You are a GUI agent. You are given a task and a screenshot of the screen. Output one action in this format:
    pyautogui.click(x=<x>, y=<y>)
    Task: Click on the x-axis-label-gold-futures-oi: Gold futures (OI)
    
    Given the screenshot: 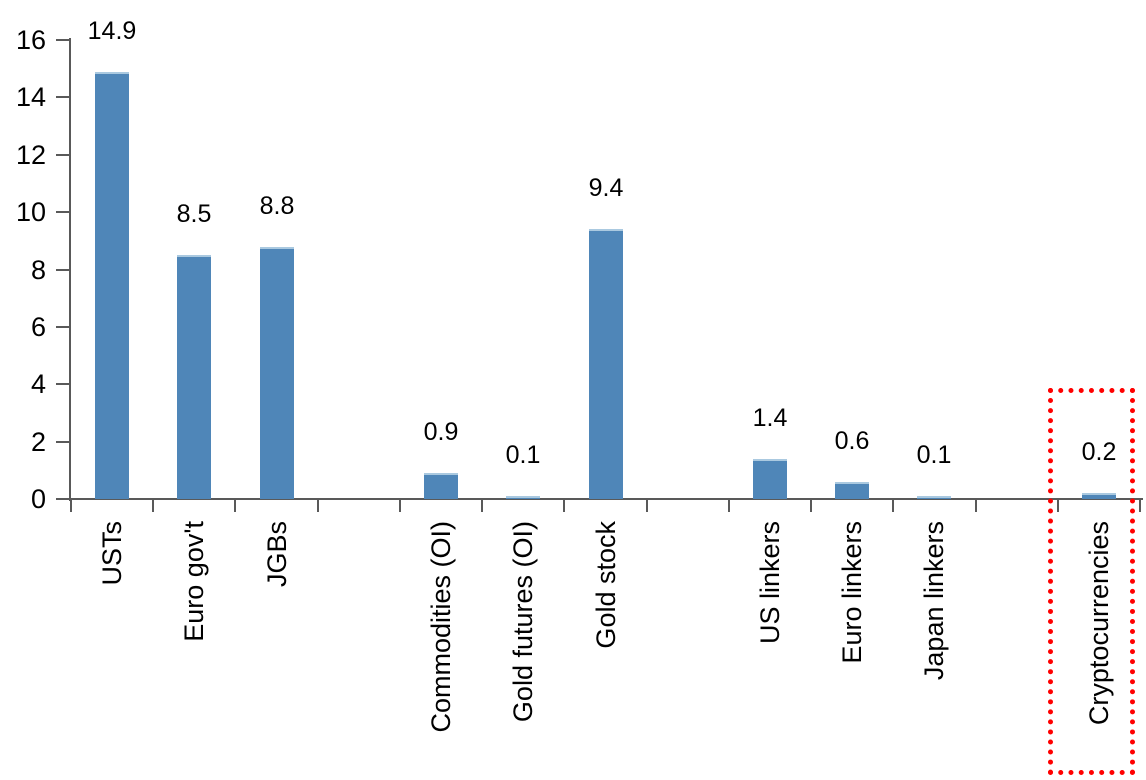 What is the action you would take?
    pyautogui.click(x=523, y=622)
    